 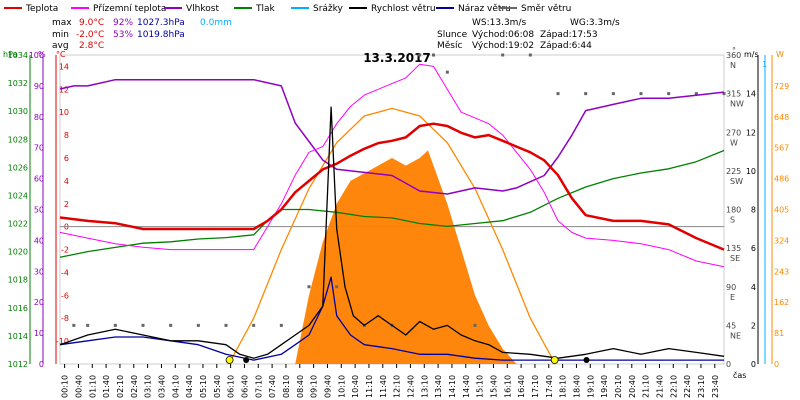 What do you see at coordinates (733, 132) in the screenshot?
I see `dir-tick-2: 270` at bounding box center [733, 132].